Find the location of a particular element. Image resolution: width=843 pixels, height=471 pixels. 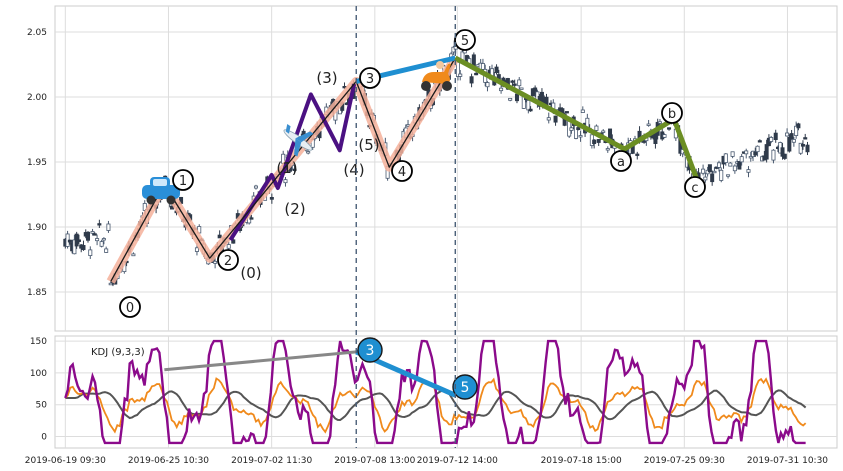

price-tick-label: 1.90 is located at coordinates (37, 228).